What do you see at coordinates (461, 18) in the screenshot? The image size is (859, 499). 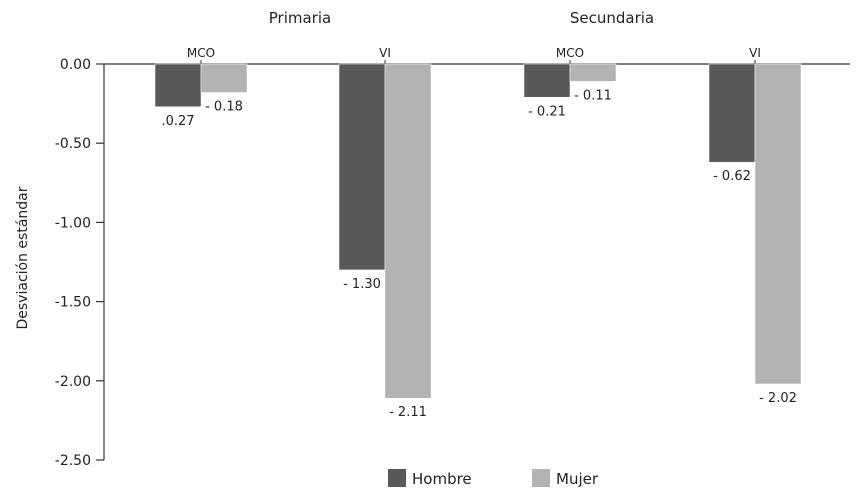 I see `group-titles: Primaria Secundaria` at bounding box center [461, 18].